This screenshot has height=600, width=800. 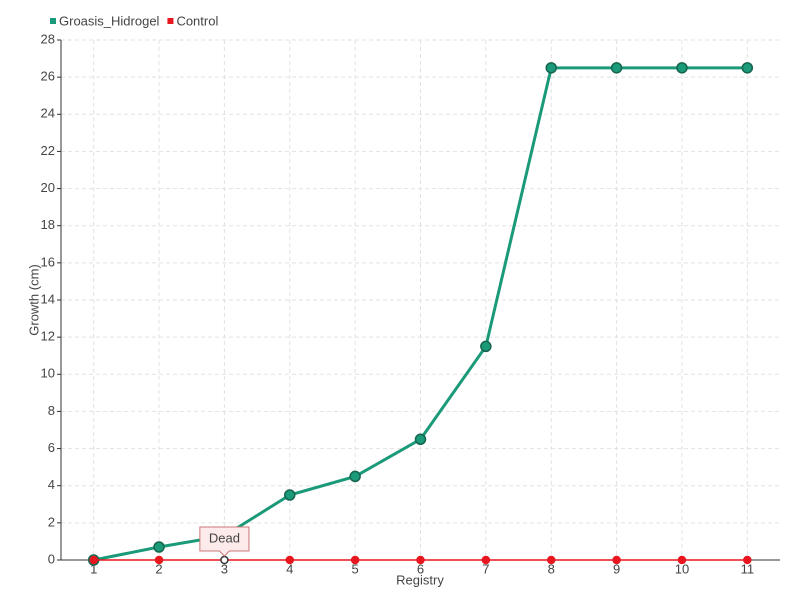 What do you see at coordinates (420, 568) in the screenshot?
I see `x-tick-label: 6` at bounding box center [420, 568].